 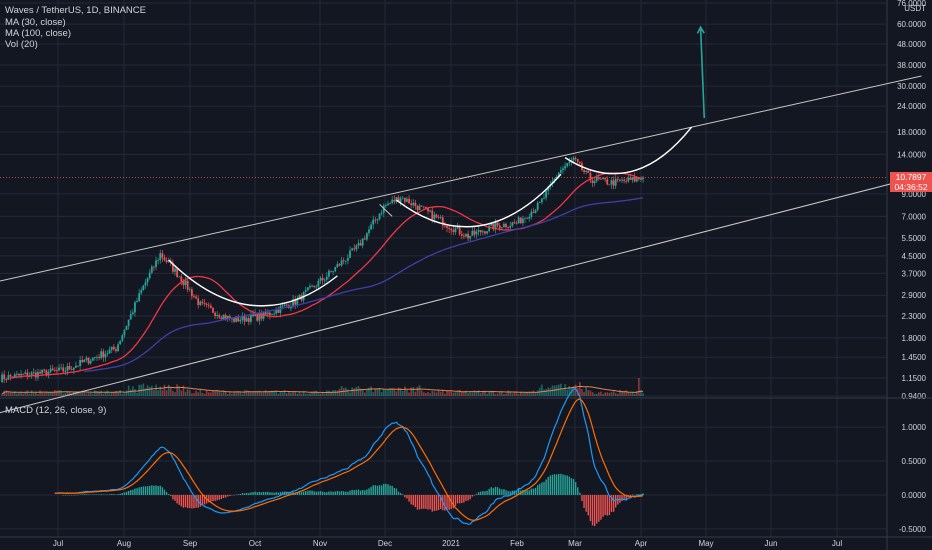 I want to click on price-tick-label: 38.0000, so click(x=911, y=65).